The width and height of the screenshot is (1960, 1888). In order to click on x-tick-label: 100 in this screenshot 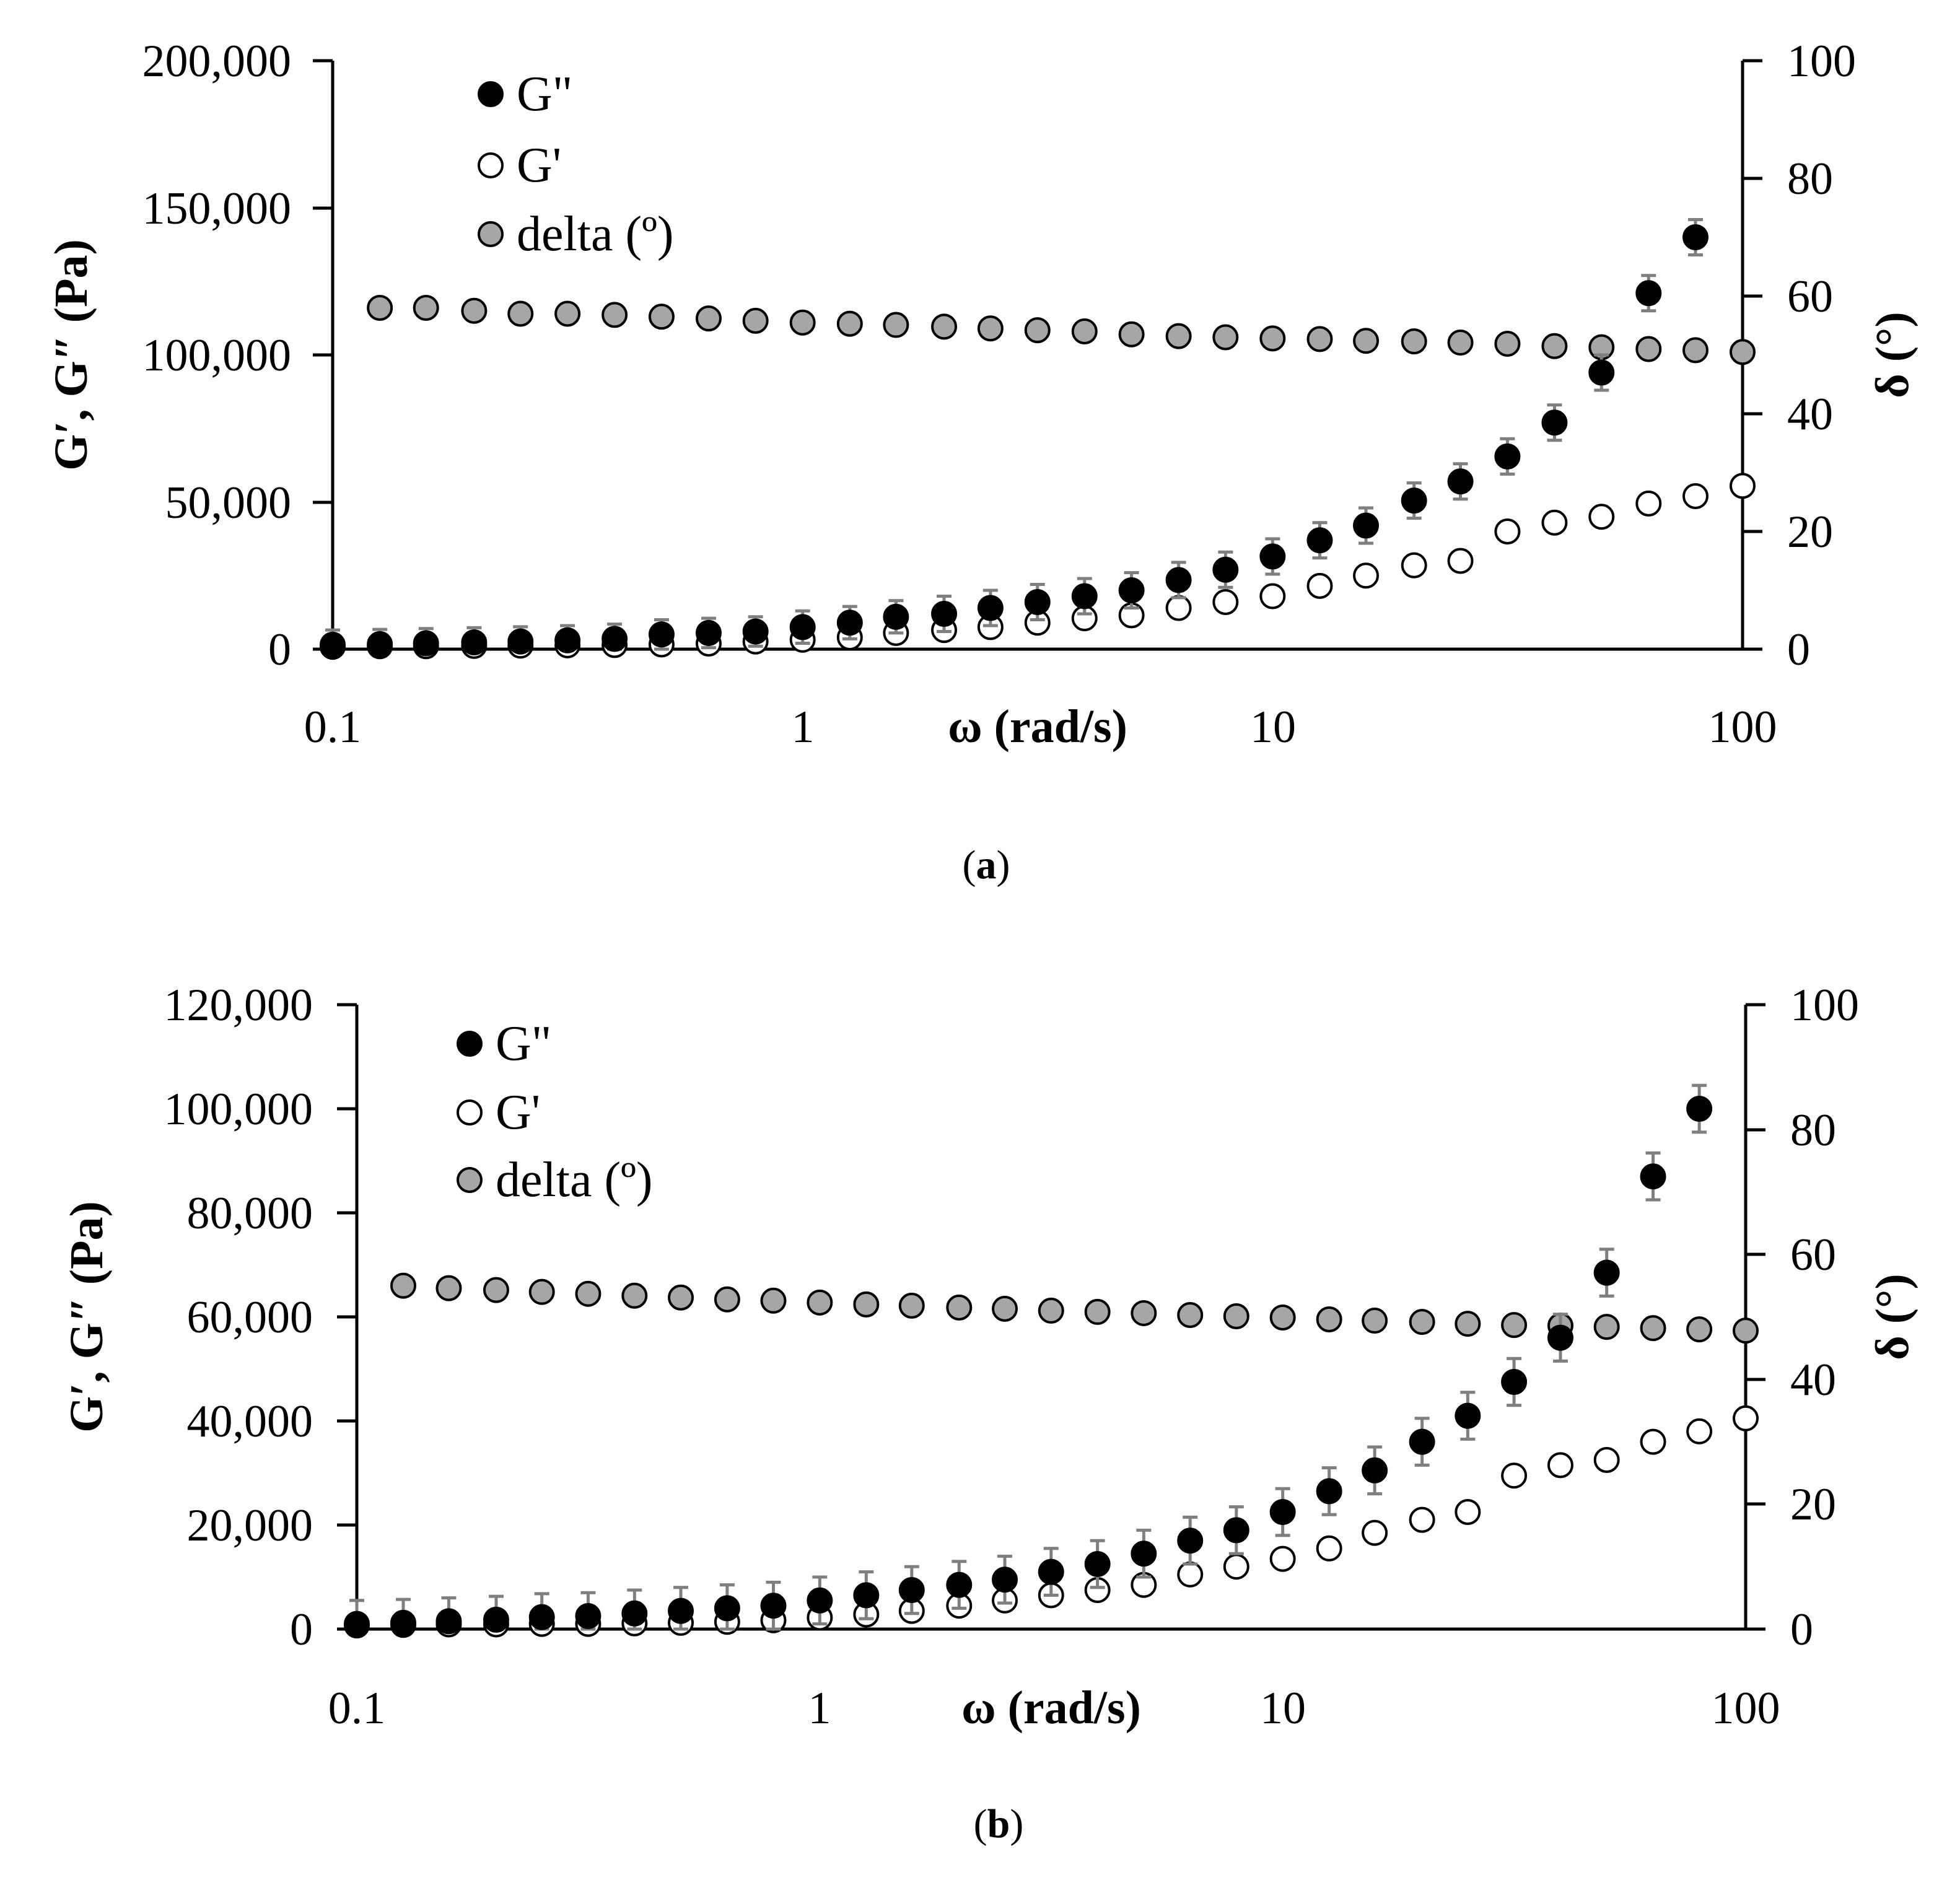, I will do `click(1742, 727)`.